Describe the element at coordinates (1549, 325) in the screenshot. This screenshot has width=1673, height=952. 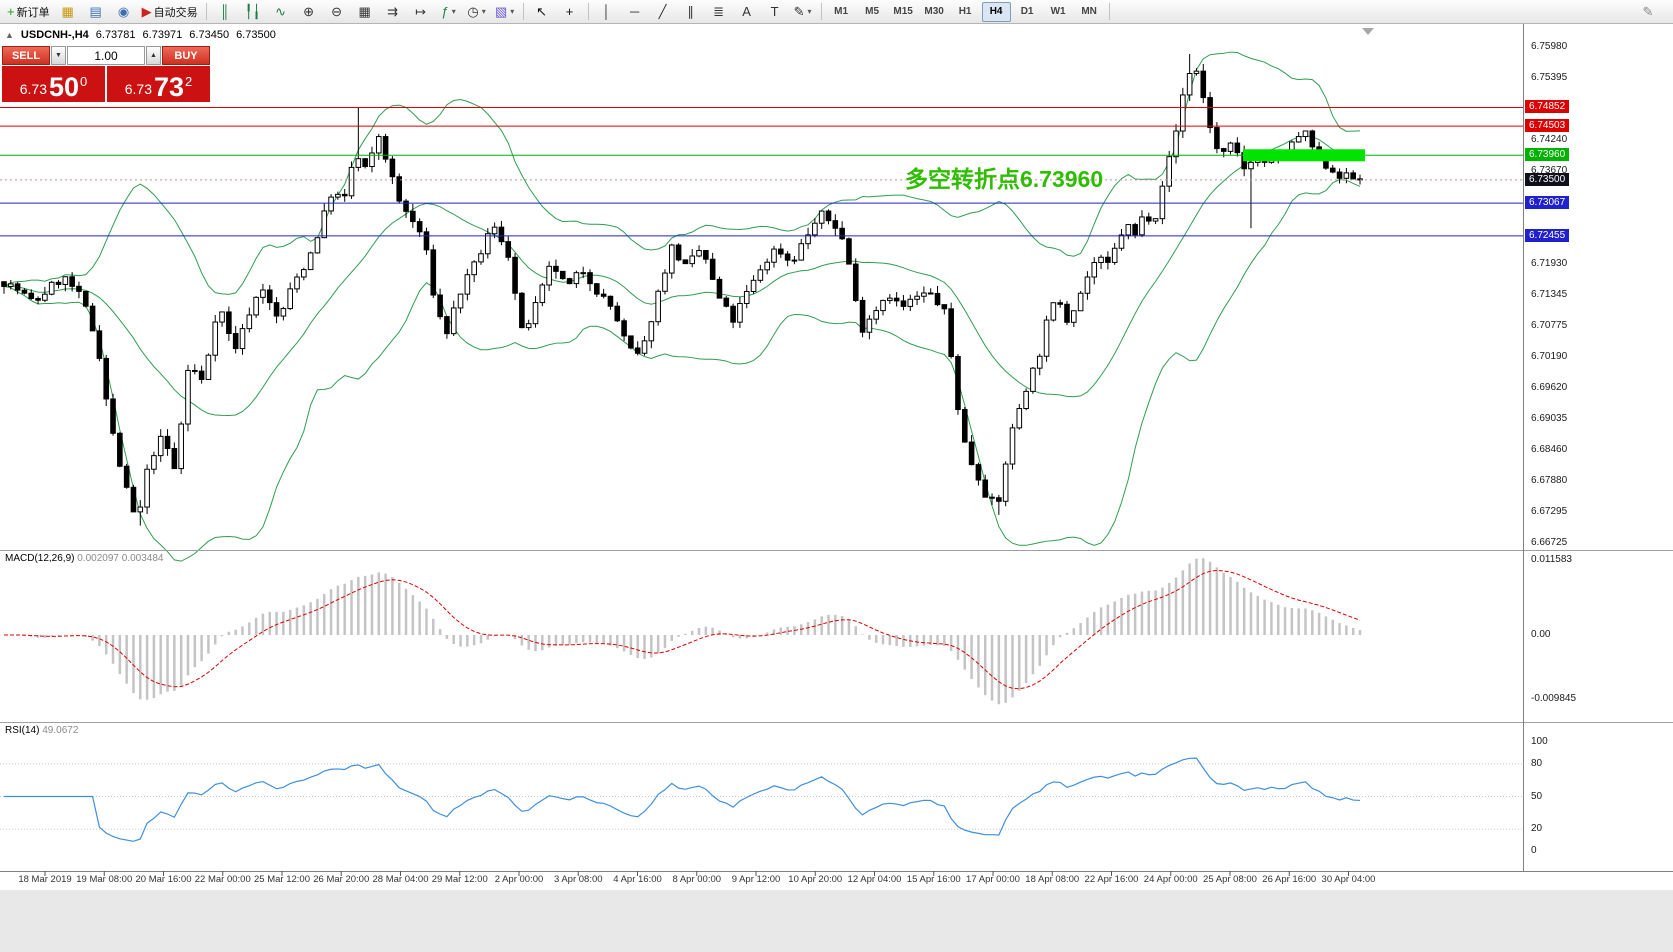
I see `price-axis-tick: 6.70775` at that location.